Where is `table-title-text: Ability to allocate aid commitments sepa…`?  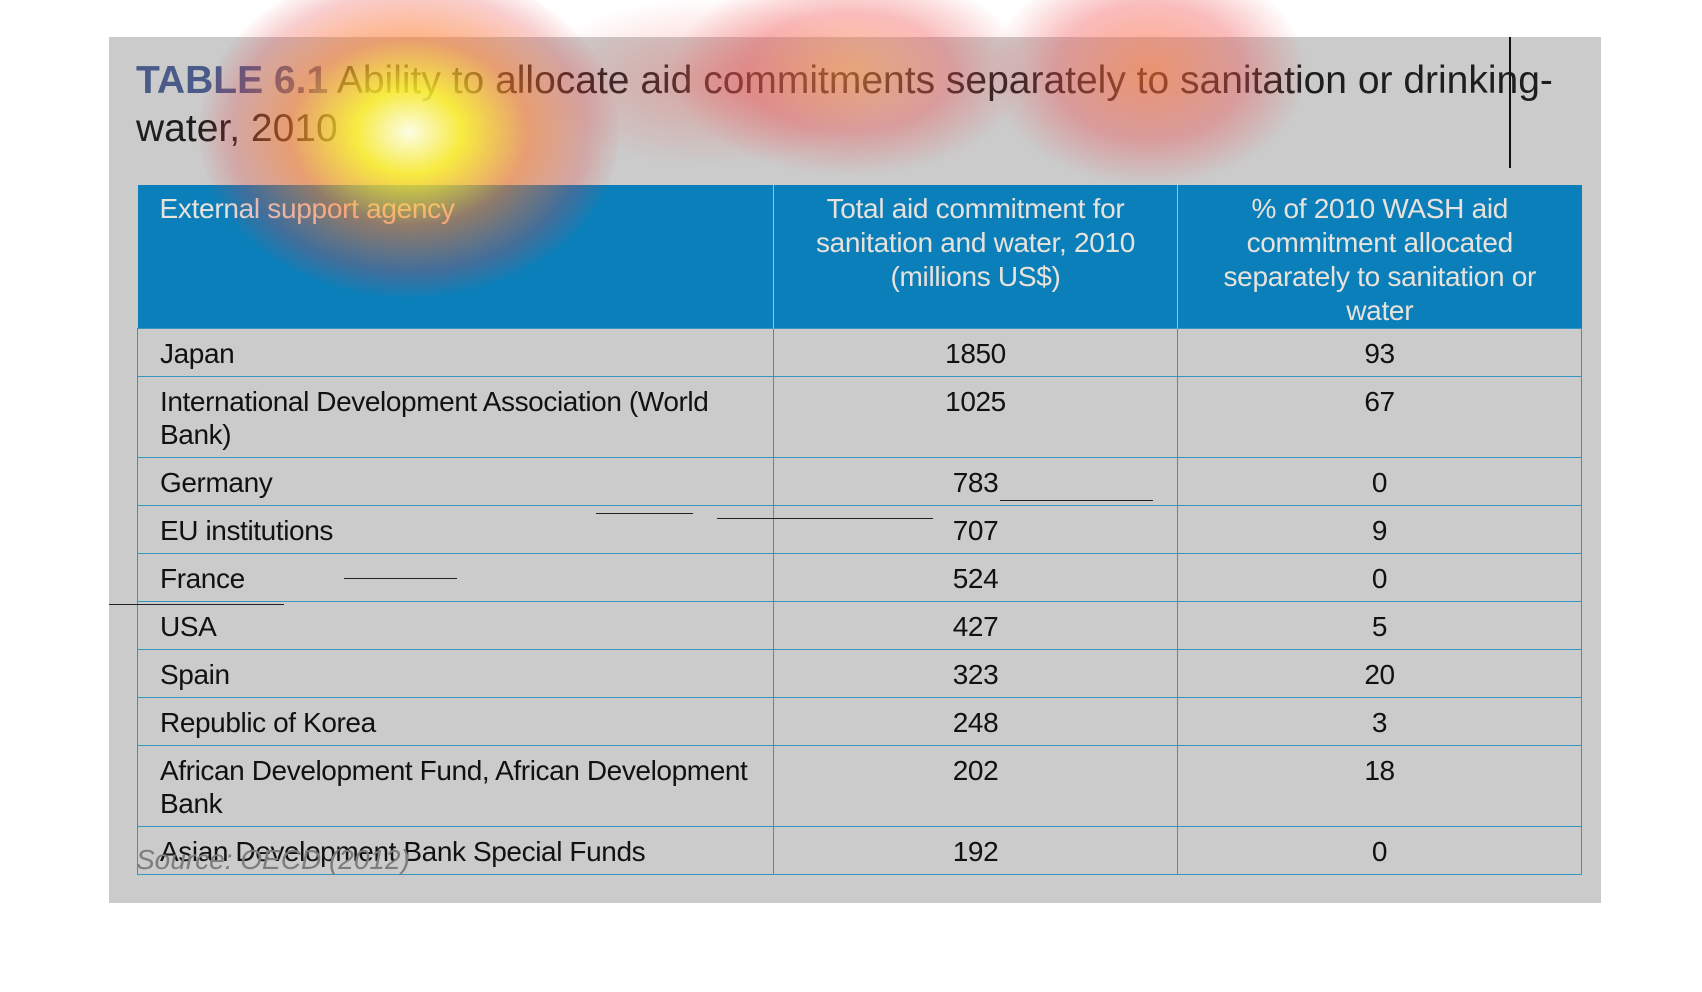 table-title-text: Ability to allocate aid commitments sepa… is located at coordinates (844, 104).